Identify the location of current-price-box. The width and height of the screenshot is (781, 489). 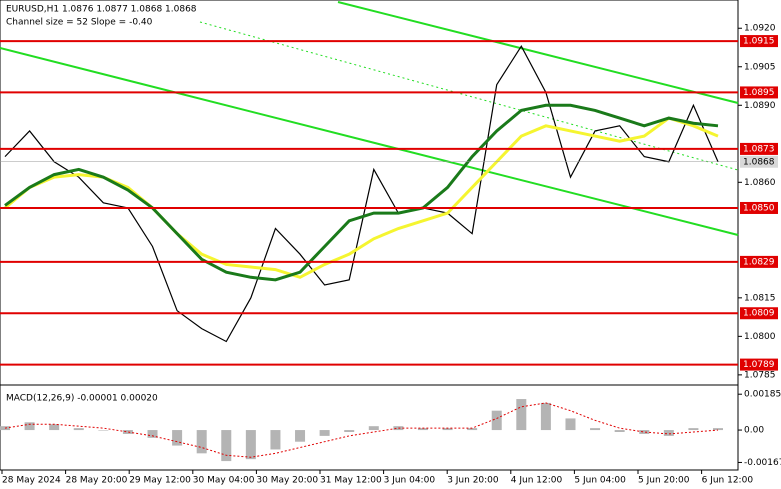
(759, 161).